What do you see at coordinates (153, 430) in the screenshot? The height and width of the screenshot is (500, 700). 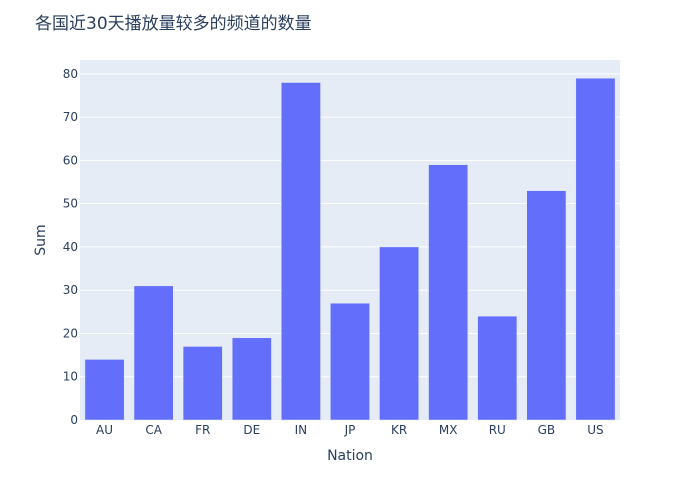 I see `x-tick-label: CA` at bounding box center [153, 430].